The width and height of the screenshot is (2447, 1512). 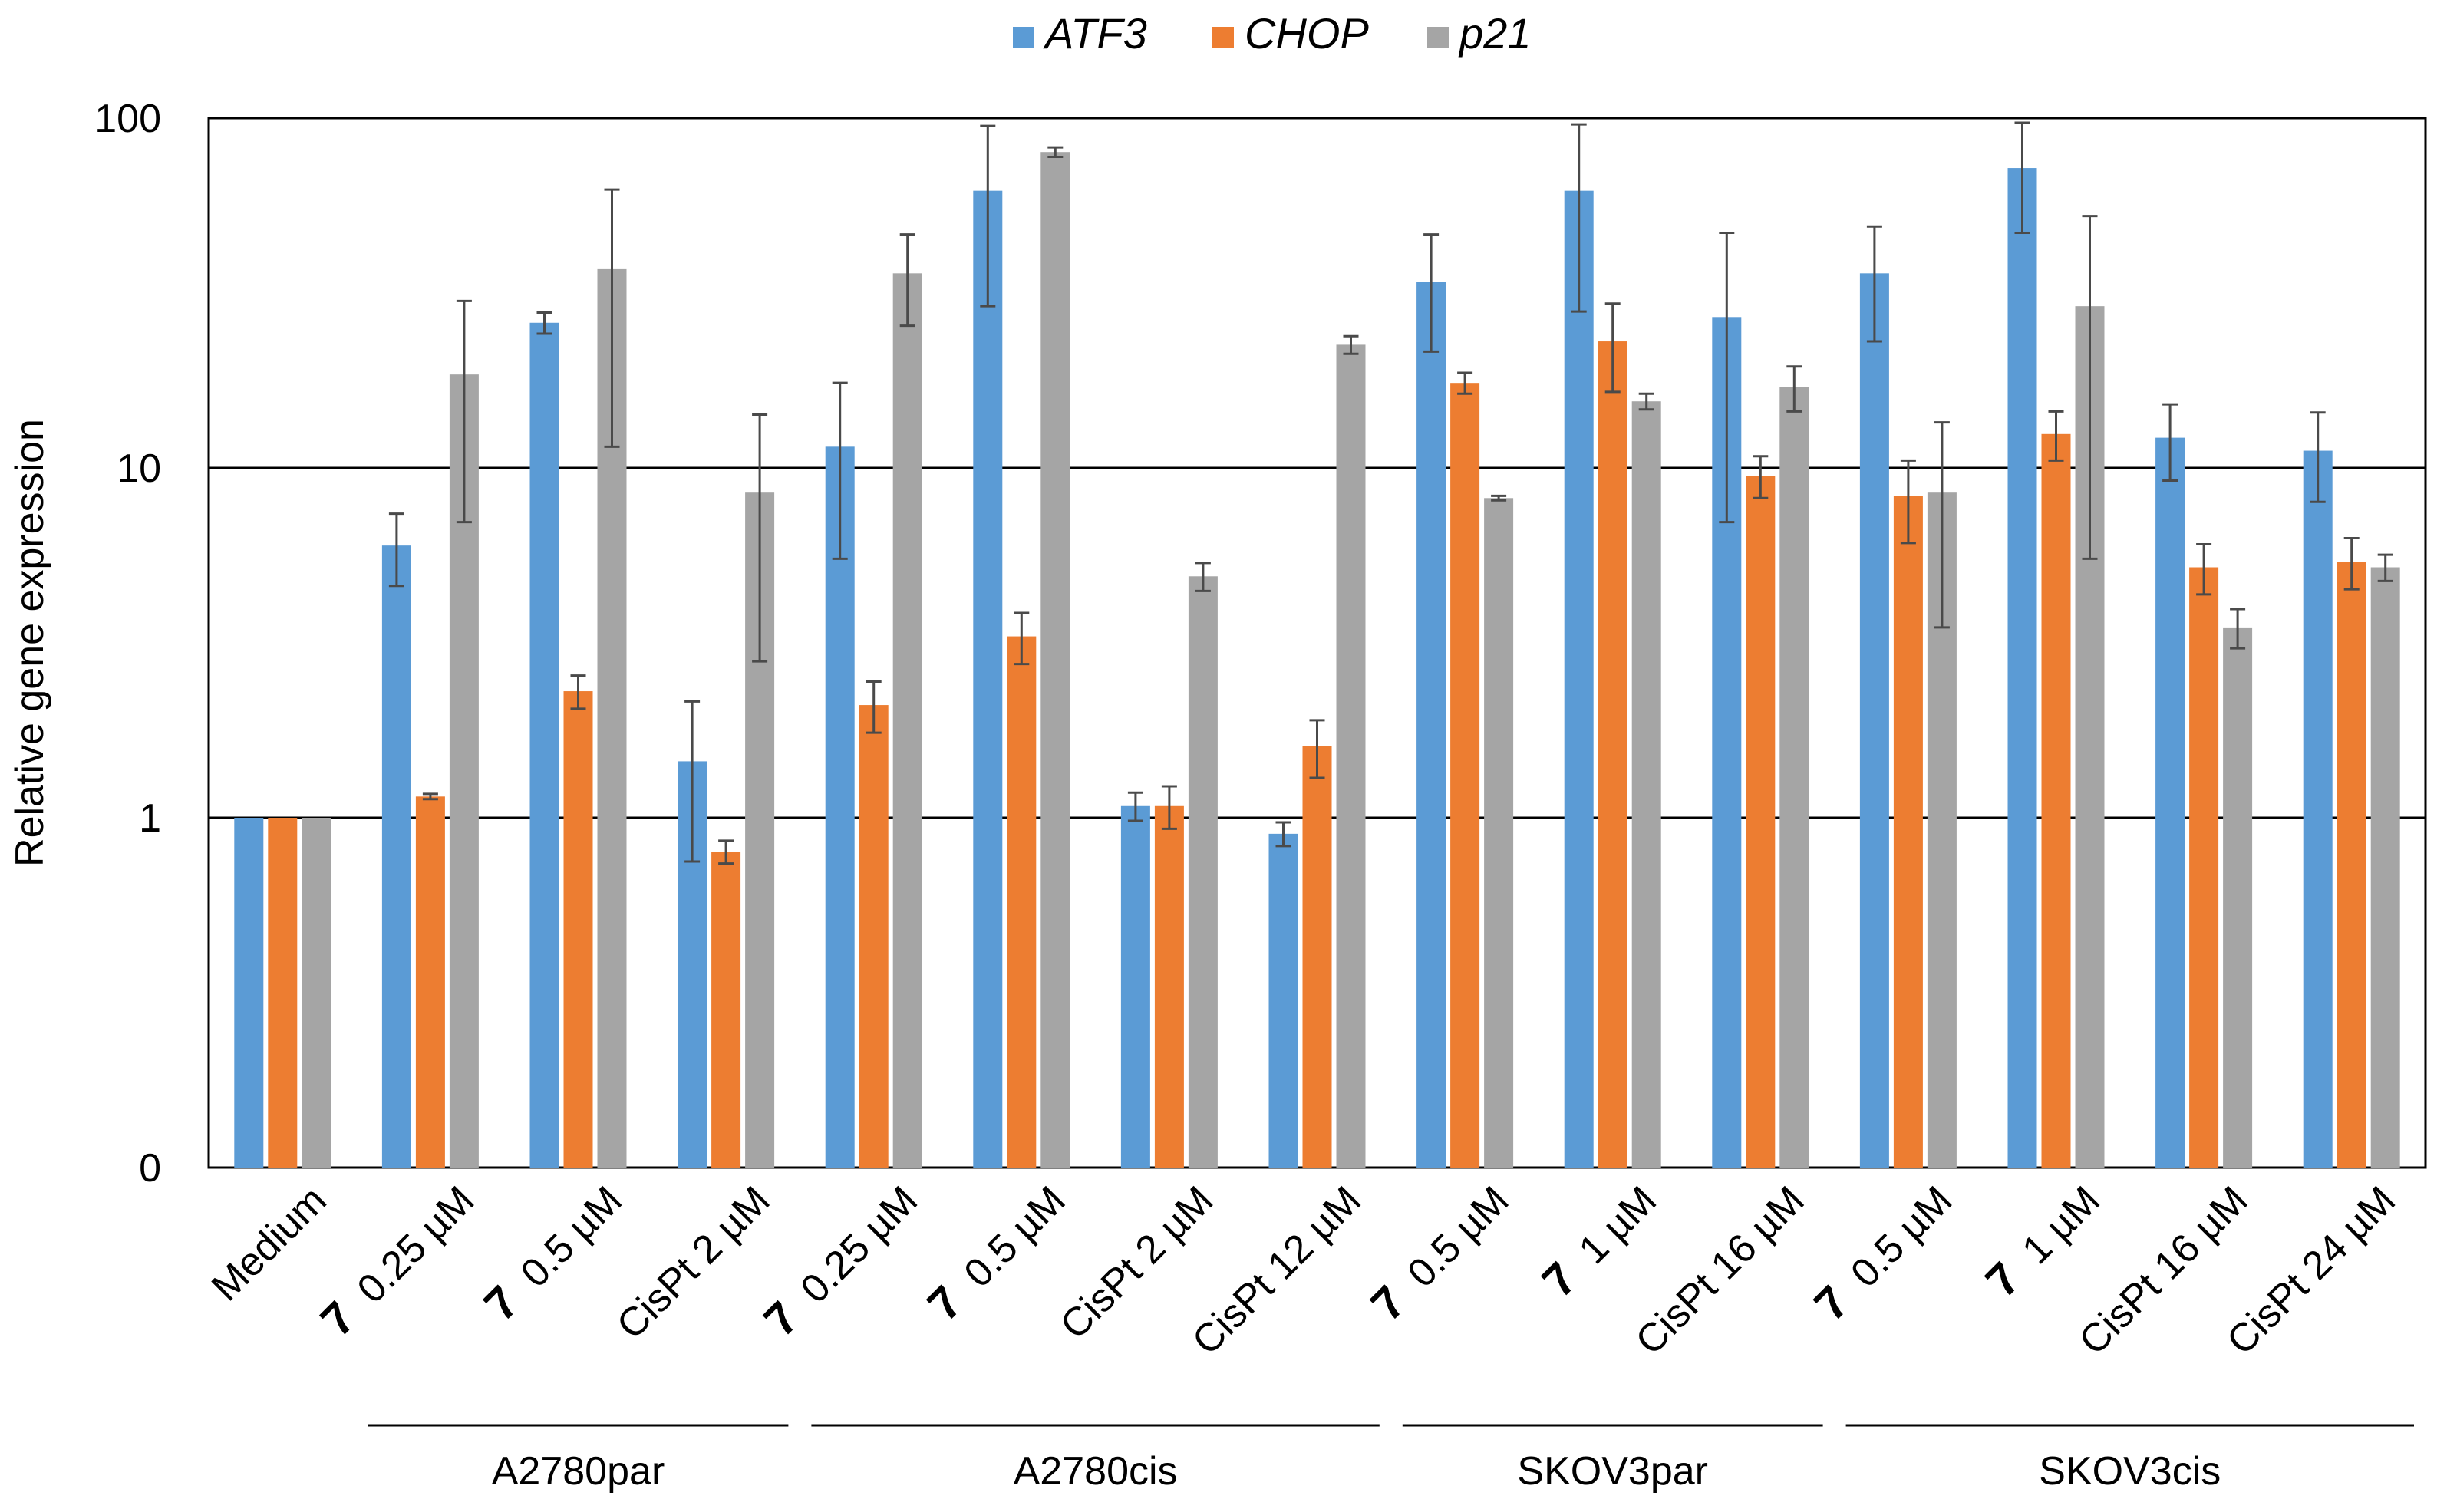 I want to click on dose-label: CisPt 2 µM, so click(x=693, y=1263).